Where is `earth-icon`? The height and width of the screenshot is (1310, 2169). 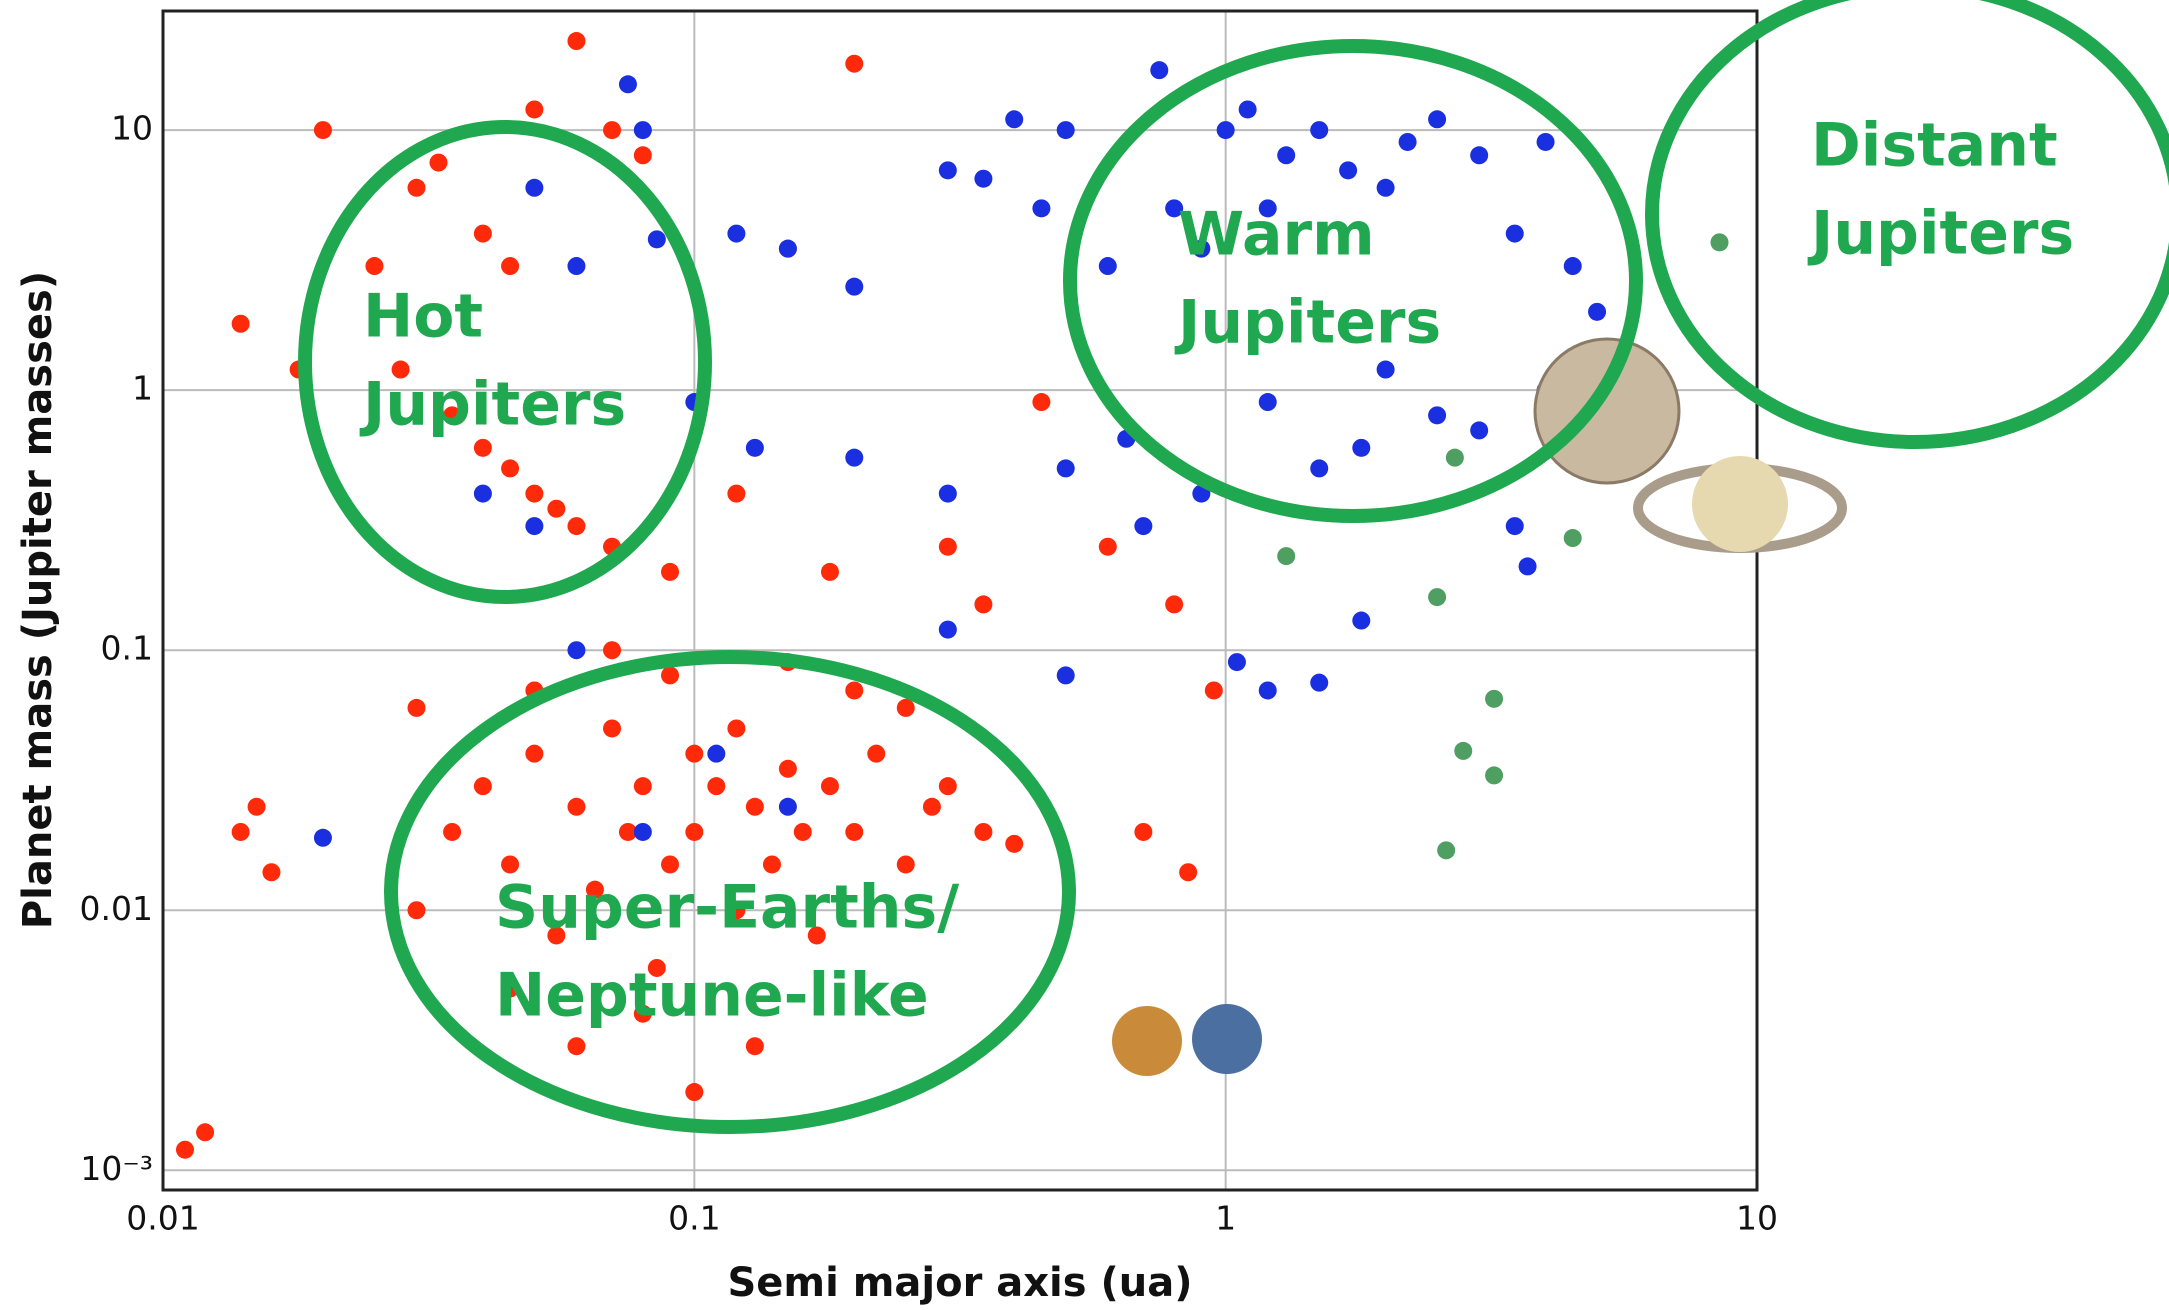 earth-icon is located at coordinates (1227, 1039).